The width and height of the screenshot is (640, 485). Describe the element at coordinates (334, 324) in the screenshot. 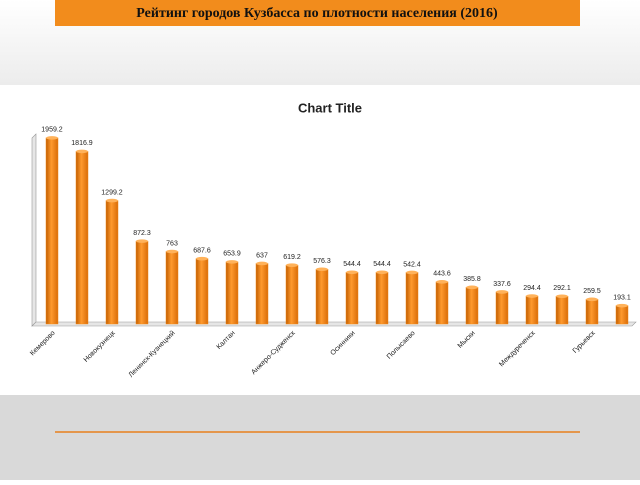

I see `floor` at that location.